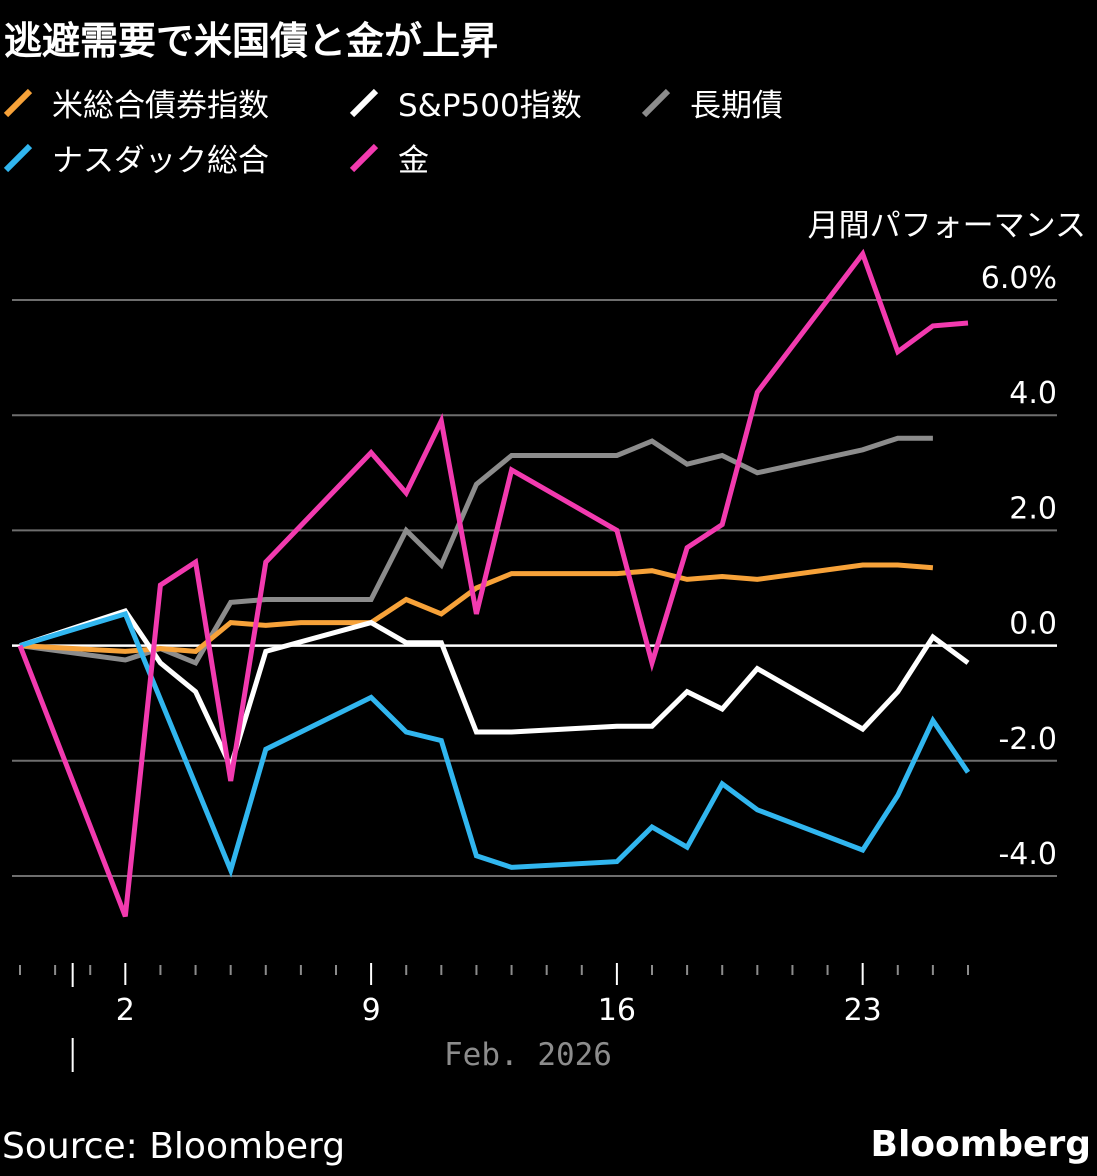  Describe the element at coordinates (548, 133) in the screenshot. I see `legend: 米総合債券指数 S&P500指数 長期債 ナスダック総合 金` at that location.